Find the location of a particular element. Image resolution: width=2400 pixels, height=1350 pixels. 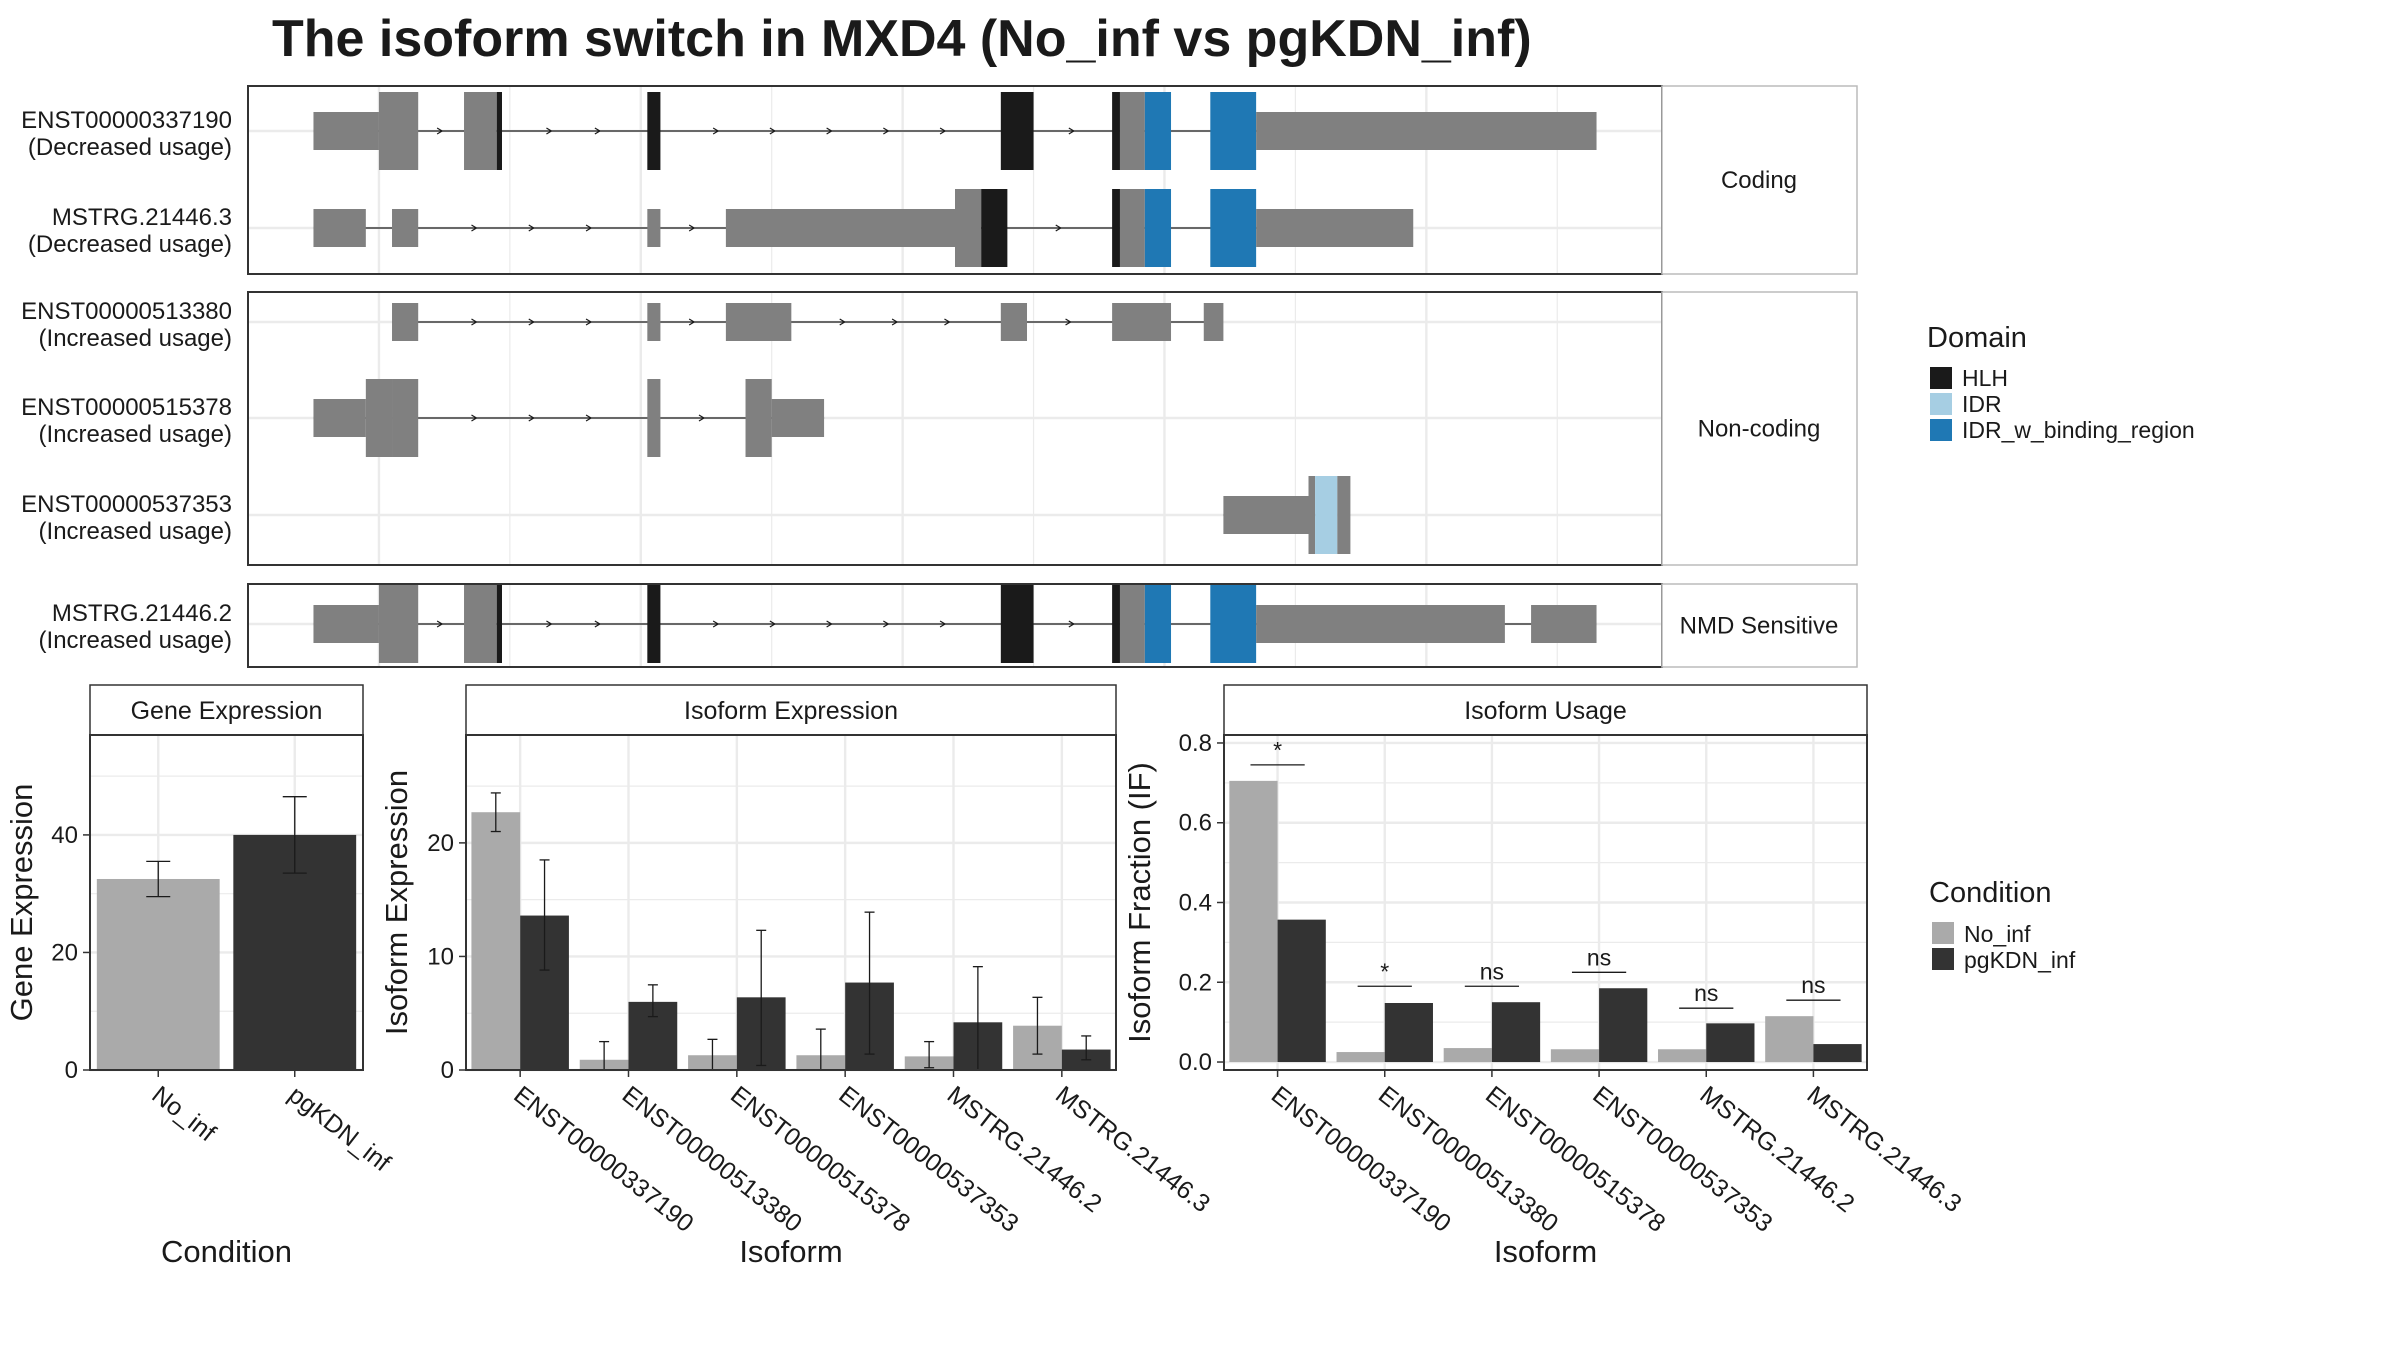

transcript-mstrg-21446-2: MSTRG.21446.2(Increased usage) is located at coordinates (818, 624).